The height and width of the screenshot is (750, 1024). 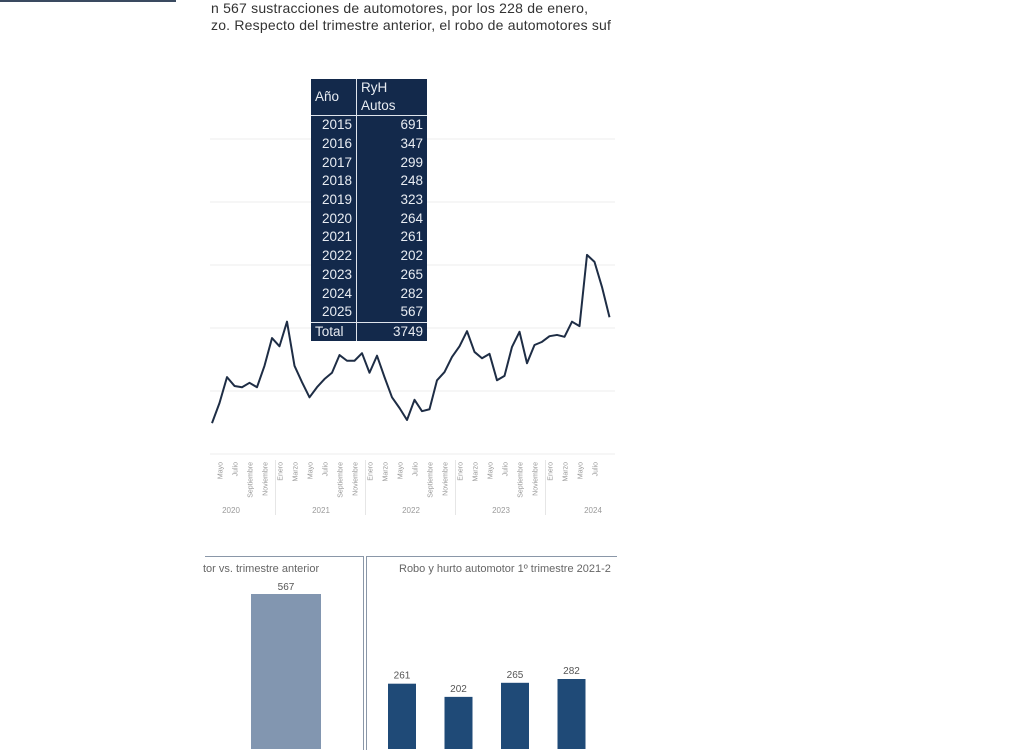 I want to click on value-cell: 248, so click(x=392, y=181).